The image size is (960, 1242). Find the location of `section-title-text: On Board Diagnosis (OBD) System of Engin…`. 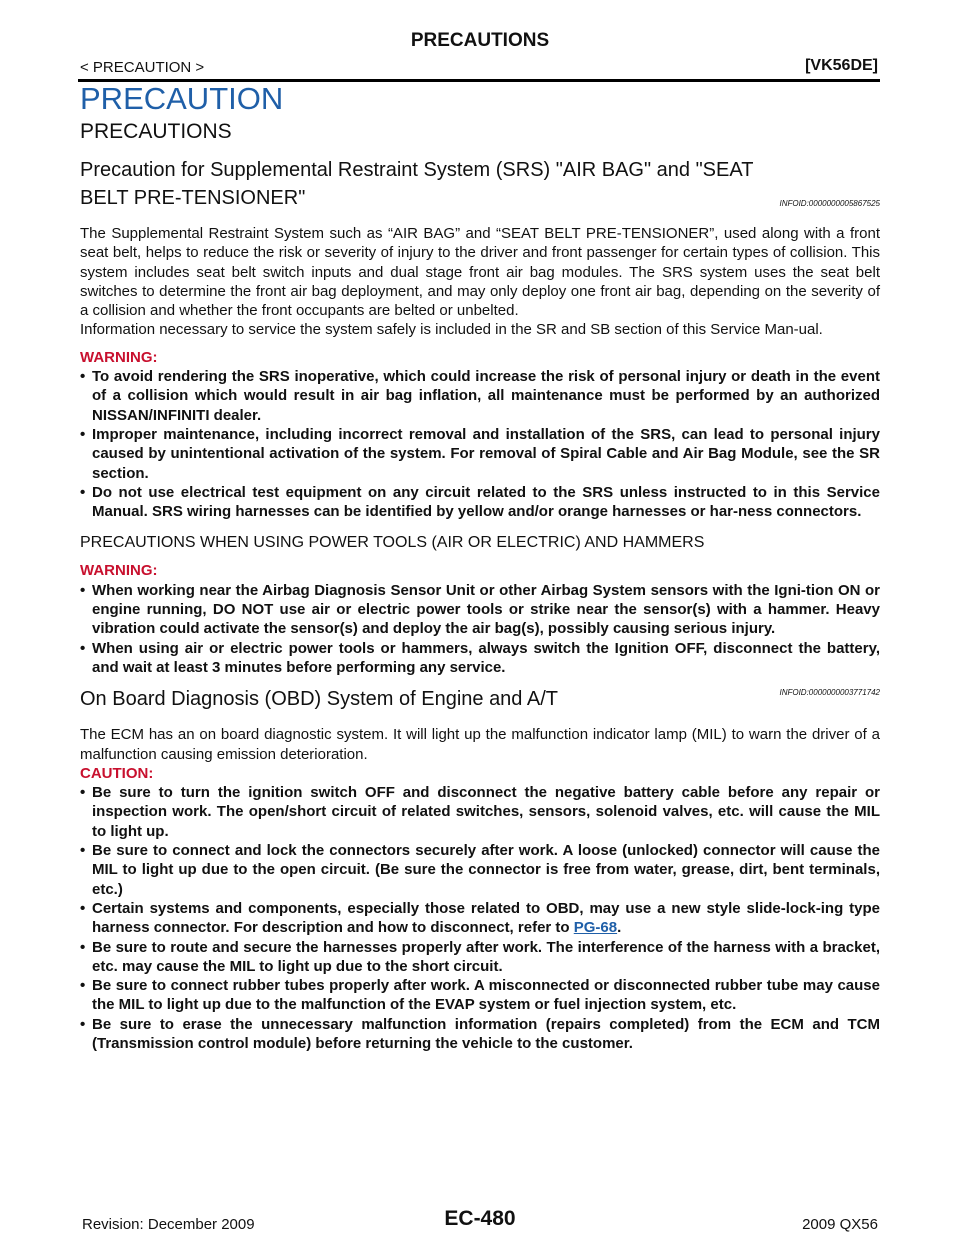

section-title-text: On Board Diagnosis (OBD) System of Engin… is located at coordinates (319, 699).